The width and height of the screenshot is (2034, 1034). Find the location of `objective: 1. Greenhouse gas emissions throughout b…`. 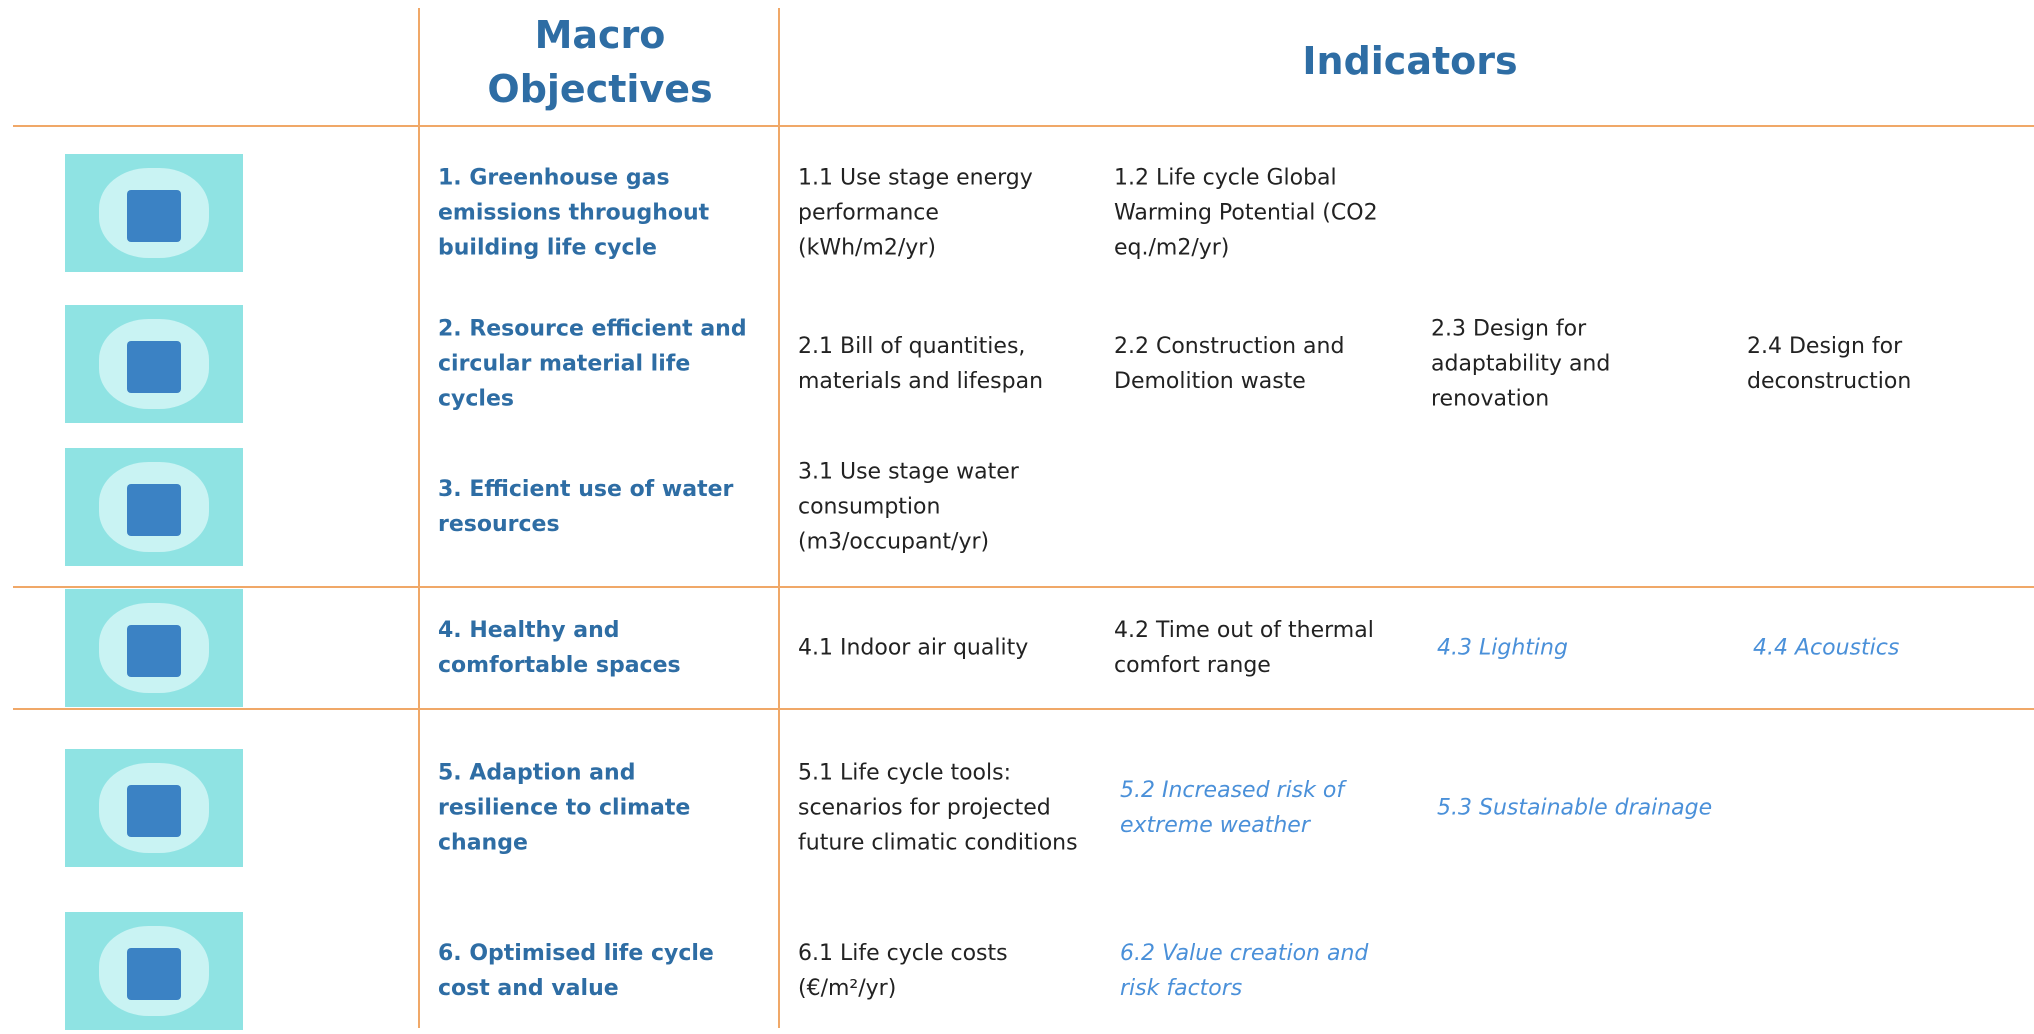

objective: 1. Greenhouse gas emissions throughout b… is located at coordinates (574, 213).